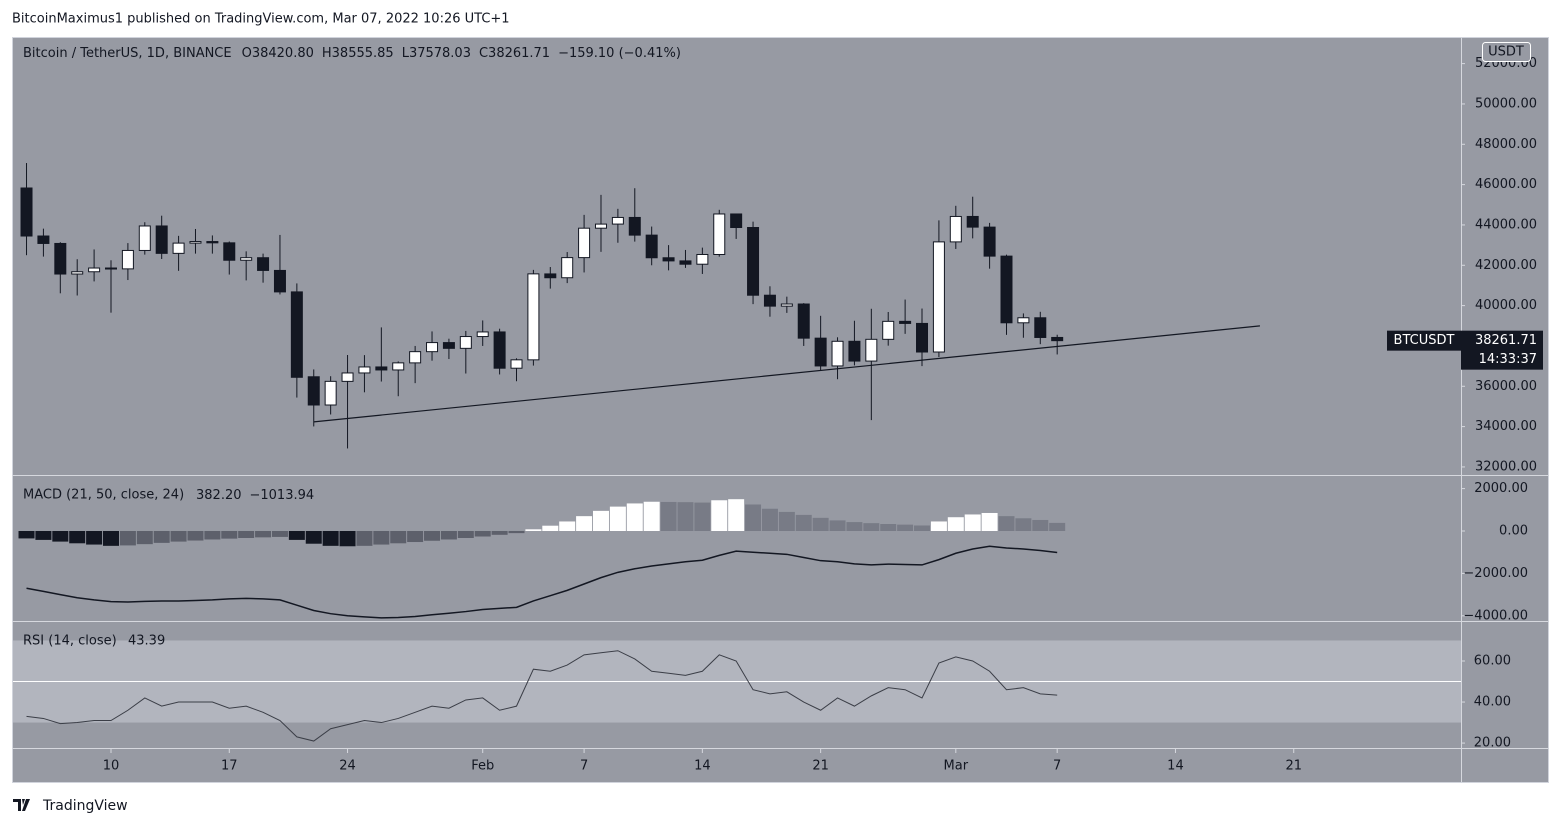  What do you see at coordinates (85, 806) in the screenshot?
I see `brand: TradingView` at bounding box center [85, 806].